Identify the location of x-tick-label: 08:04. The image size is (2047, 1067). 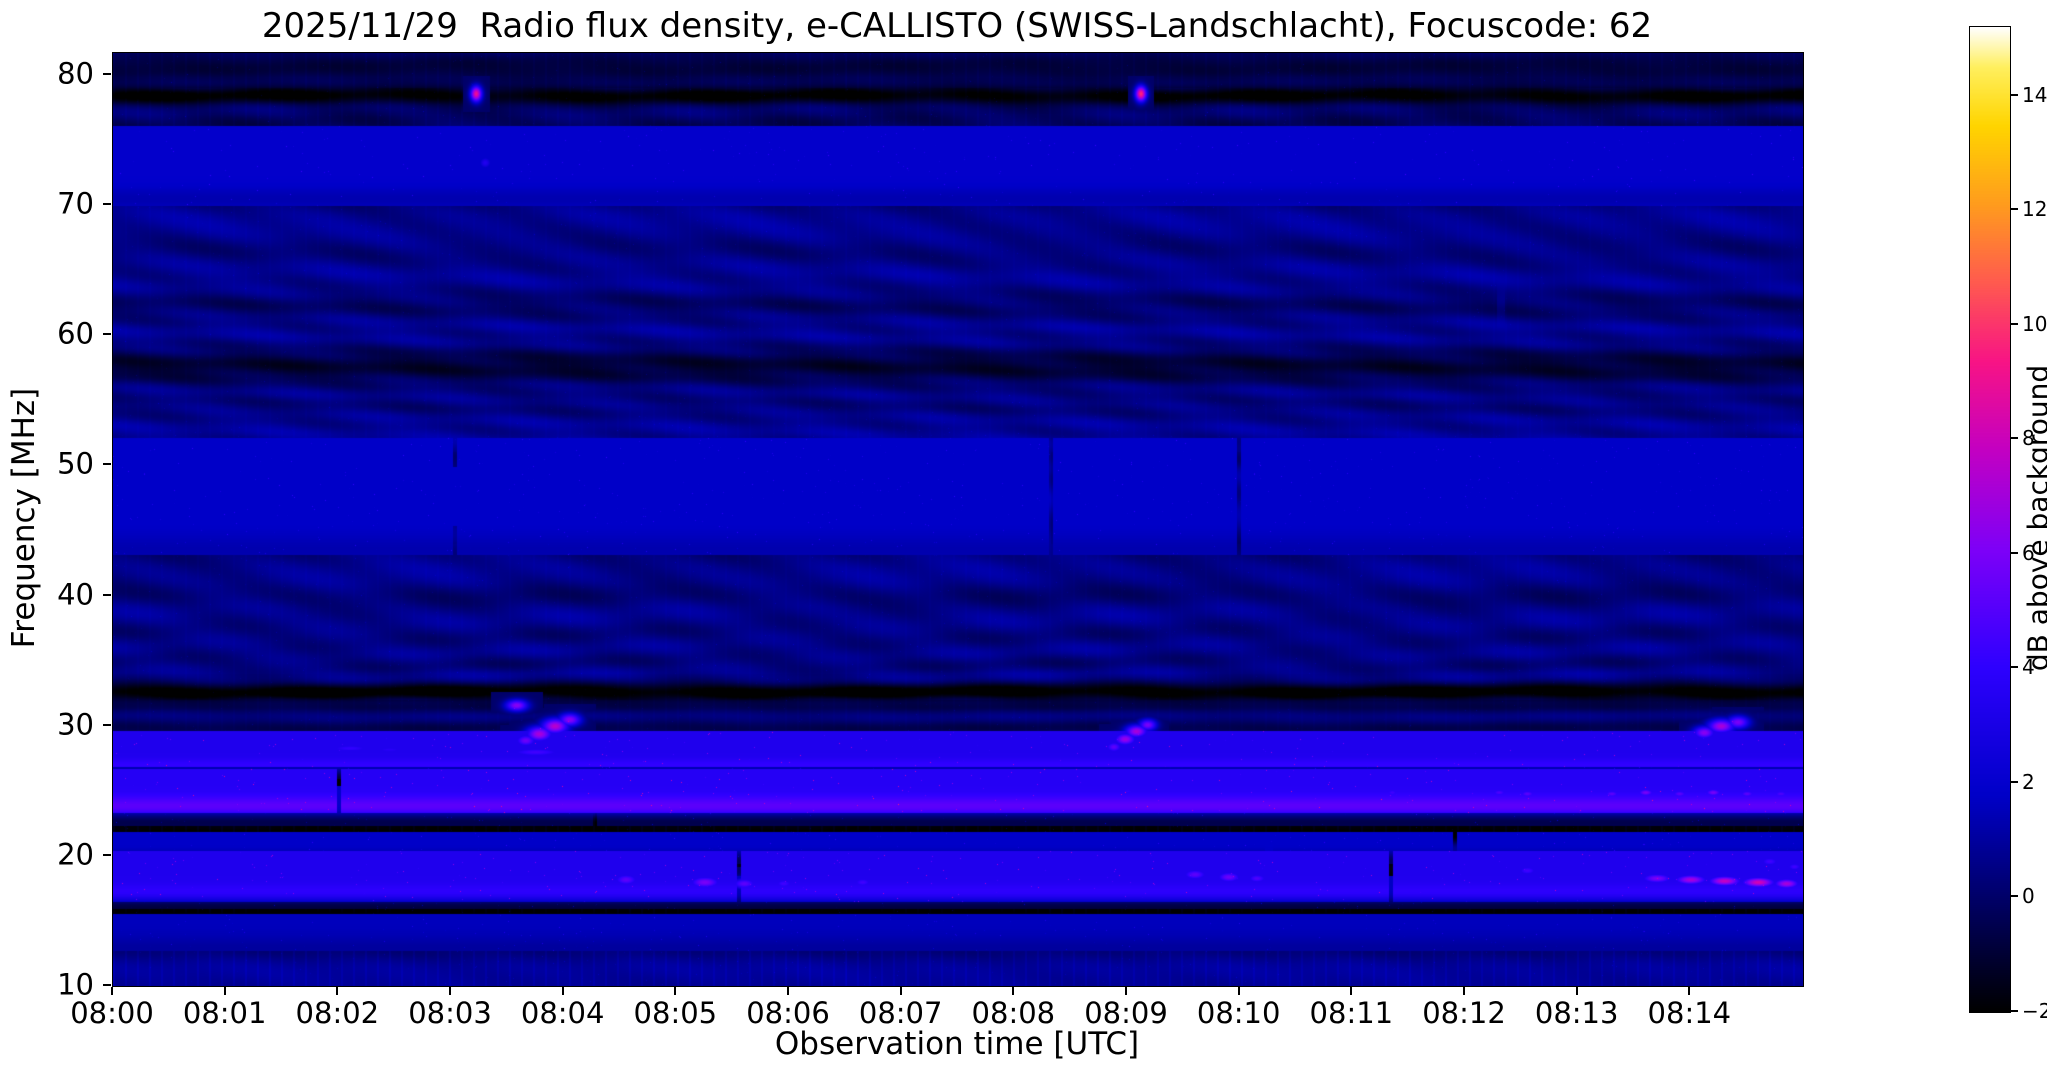
(562, 1013).